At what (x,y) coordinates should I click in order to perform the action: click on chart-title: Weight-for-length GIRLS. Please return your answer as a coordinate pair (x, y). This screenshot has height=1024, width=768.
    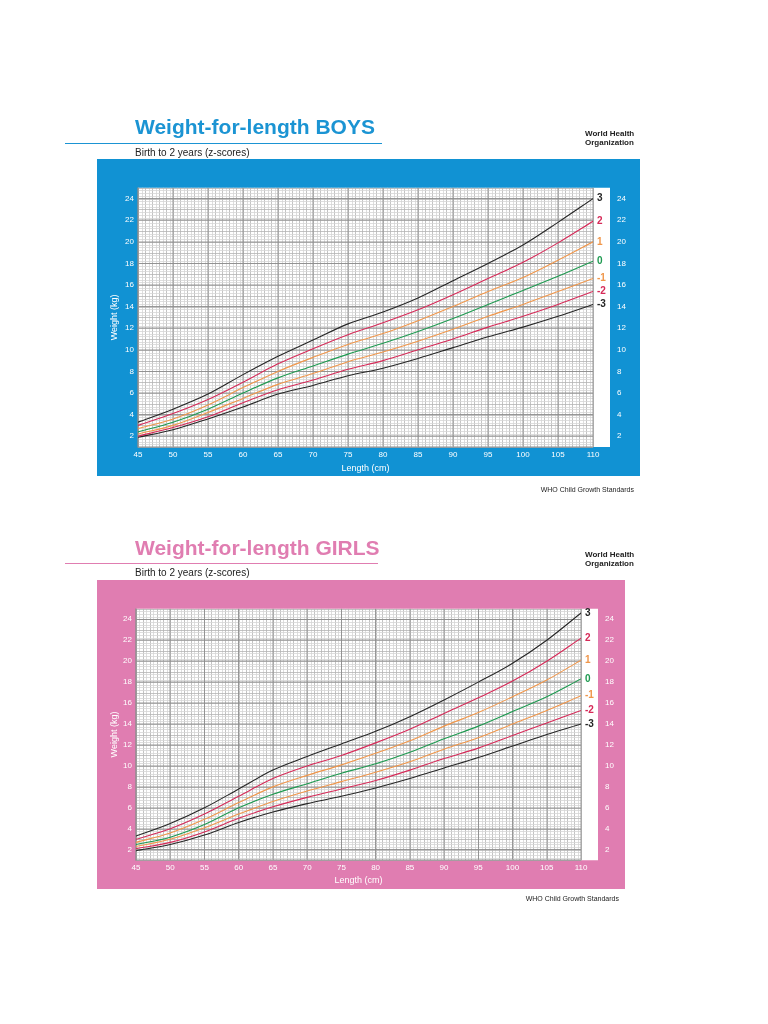
    Looking at the image, I should click on (257, 547).